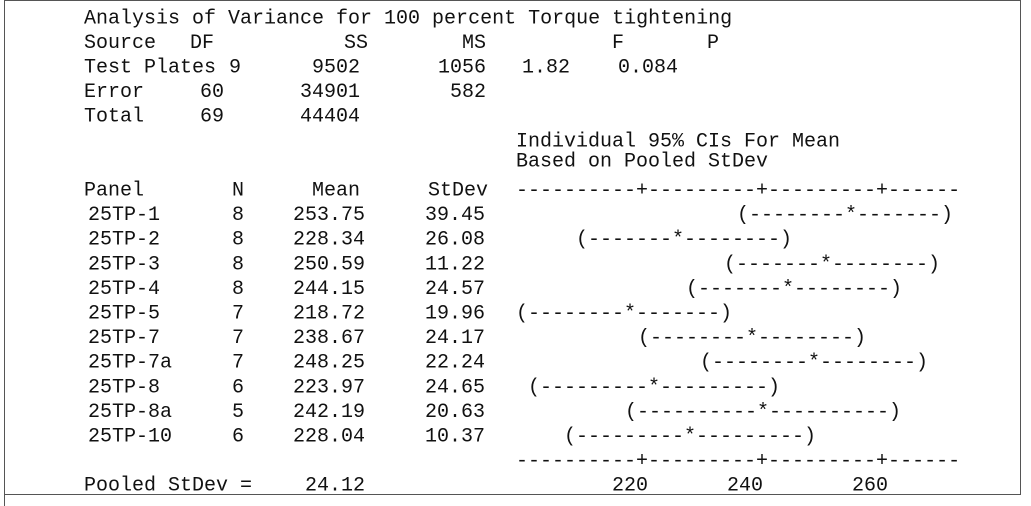  Describe the element at coordinates (546, 67) in the screenshot. I see `anova-cell: 1.82` at that location.